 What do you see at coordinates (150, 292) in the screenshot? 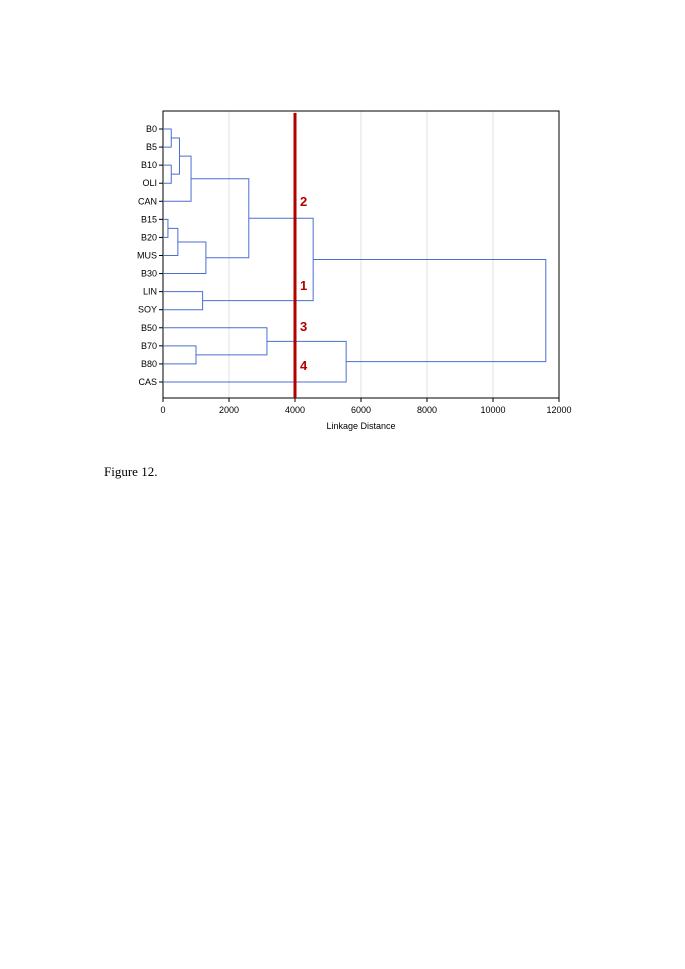
I see `leaf-label-LIN: LIN` at bounding box center [150, 292].